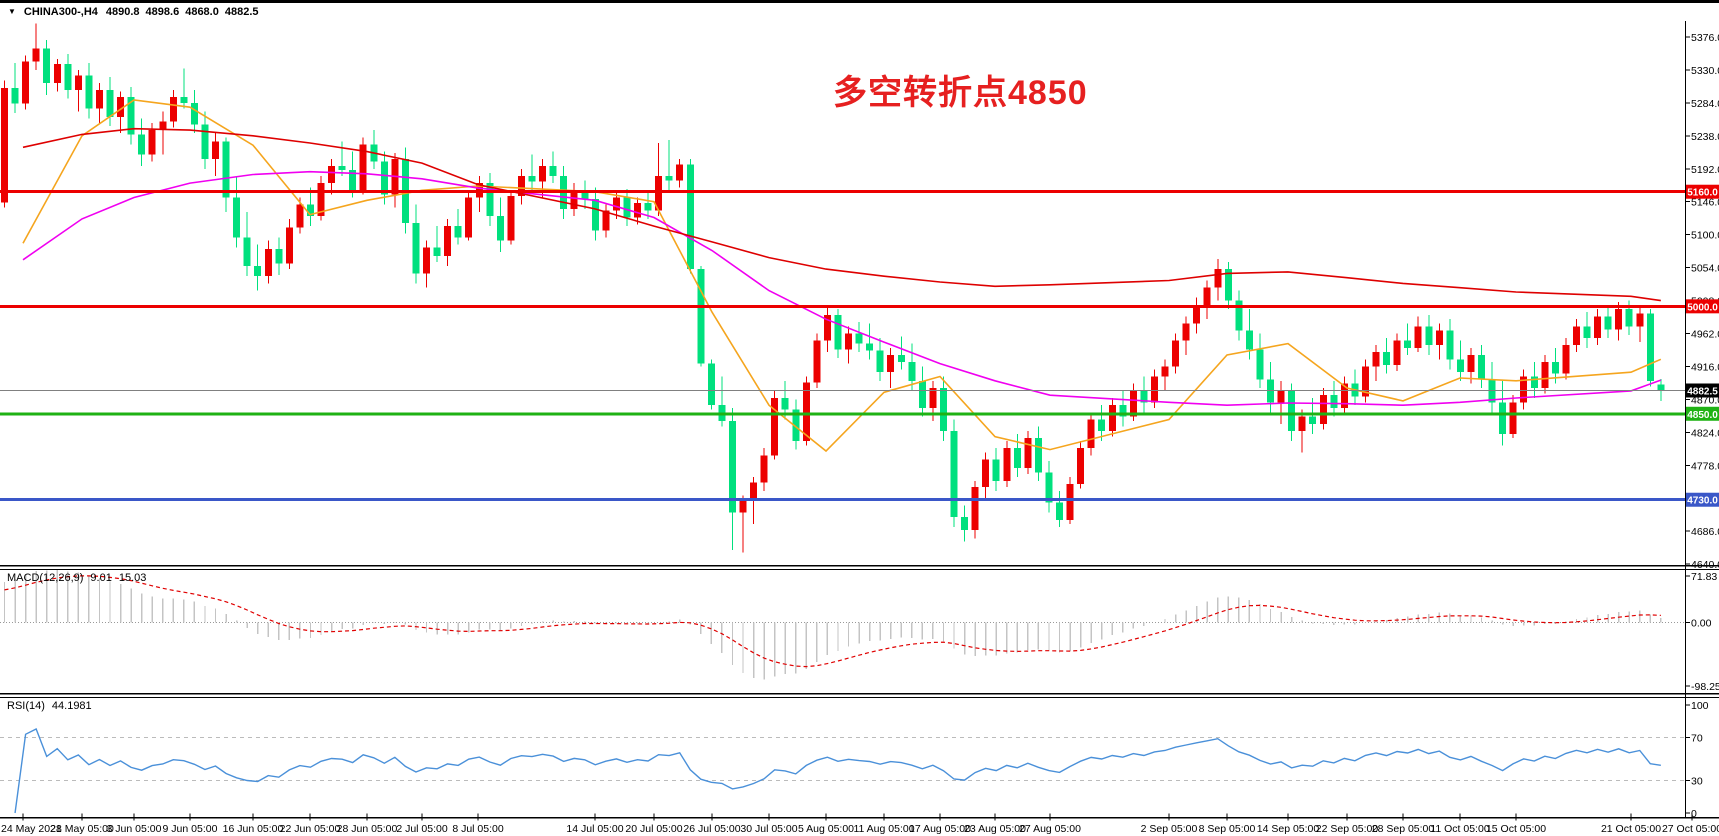 The width and height of the screenshot is (1719, 836). Describe the element at coordinates (1704, 577) in the screenshot. I see `macd-axis-label: 71.83` at that location.